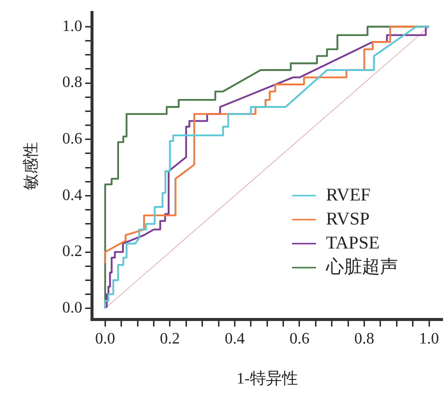 The image size is (448, 409). Describe the element at coordinates (72, 308) in the screenshot. I see `y-tick-label: 0.0` at that location.